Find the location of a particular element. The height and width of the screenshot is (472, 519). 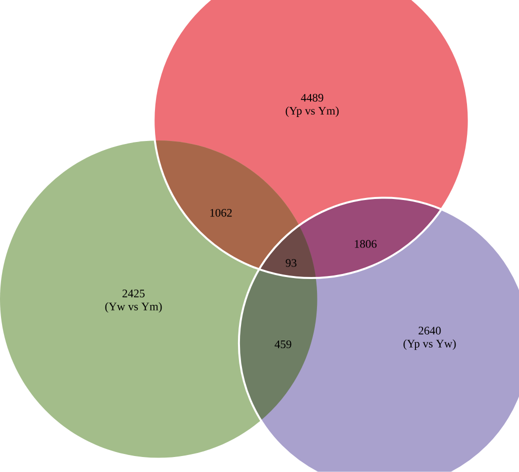

text: 459 is located at coordinates (283, 344).